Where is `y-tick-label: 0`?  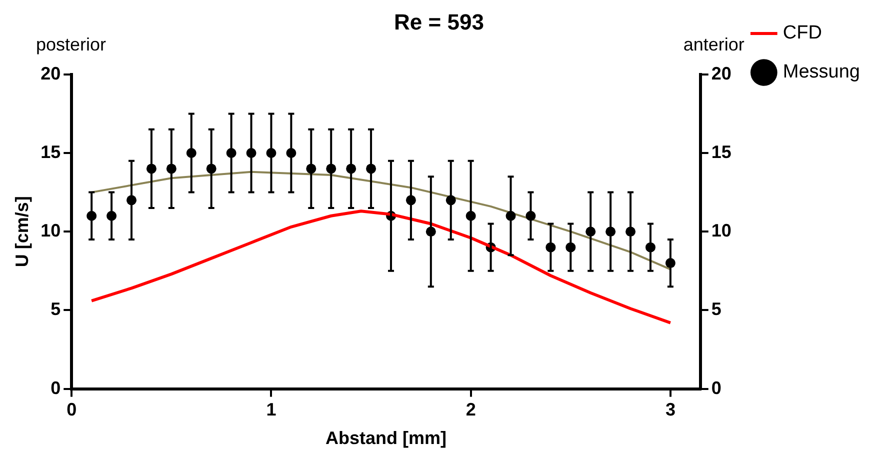 y-tick-label: 0 is located at coordinates (55, 388).